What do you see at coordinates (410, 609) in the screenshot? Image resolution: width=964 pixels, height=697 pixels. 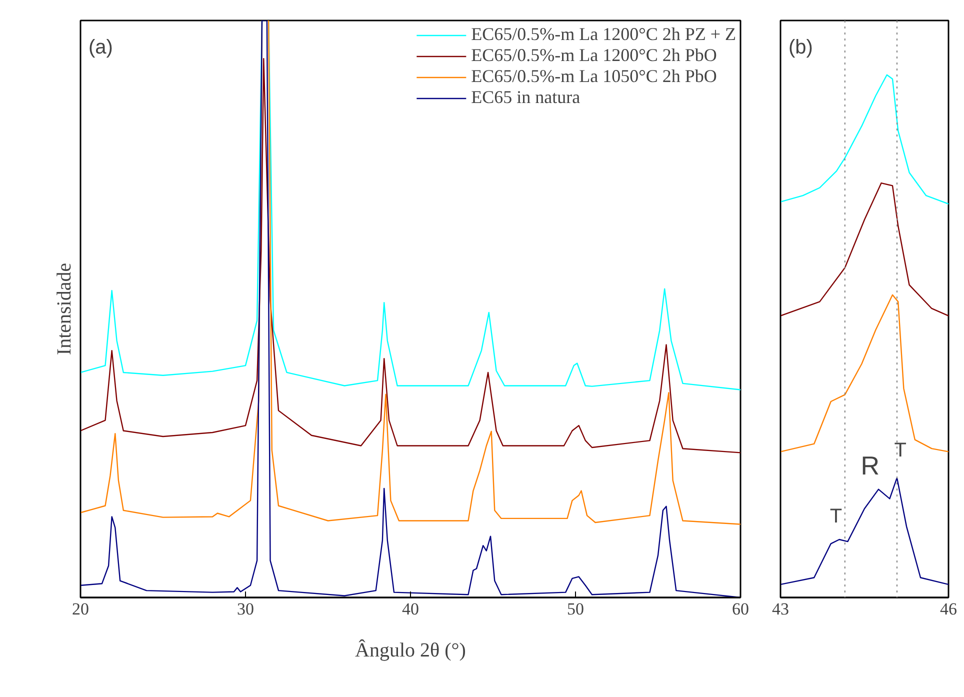 I see `x-tick-label: 40` at bounding box center [410, 609].